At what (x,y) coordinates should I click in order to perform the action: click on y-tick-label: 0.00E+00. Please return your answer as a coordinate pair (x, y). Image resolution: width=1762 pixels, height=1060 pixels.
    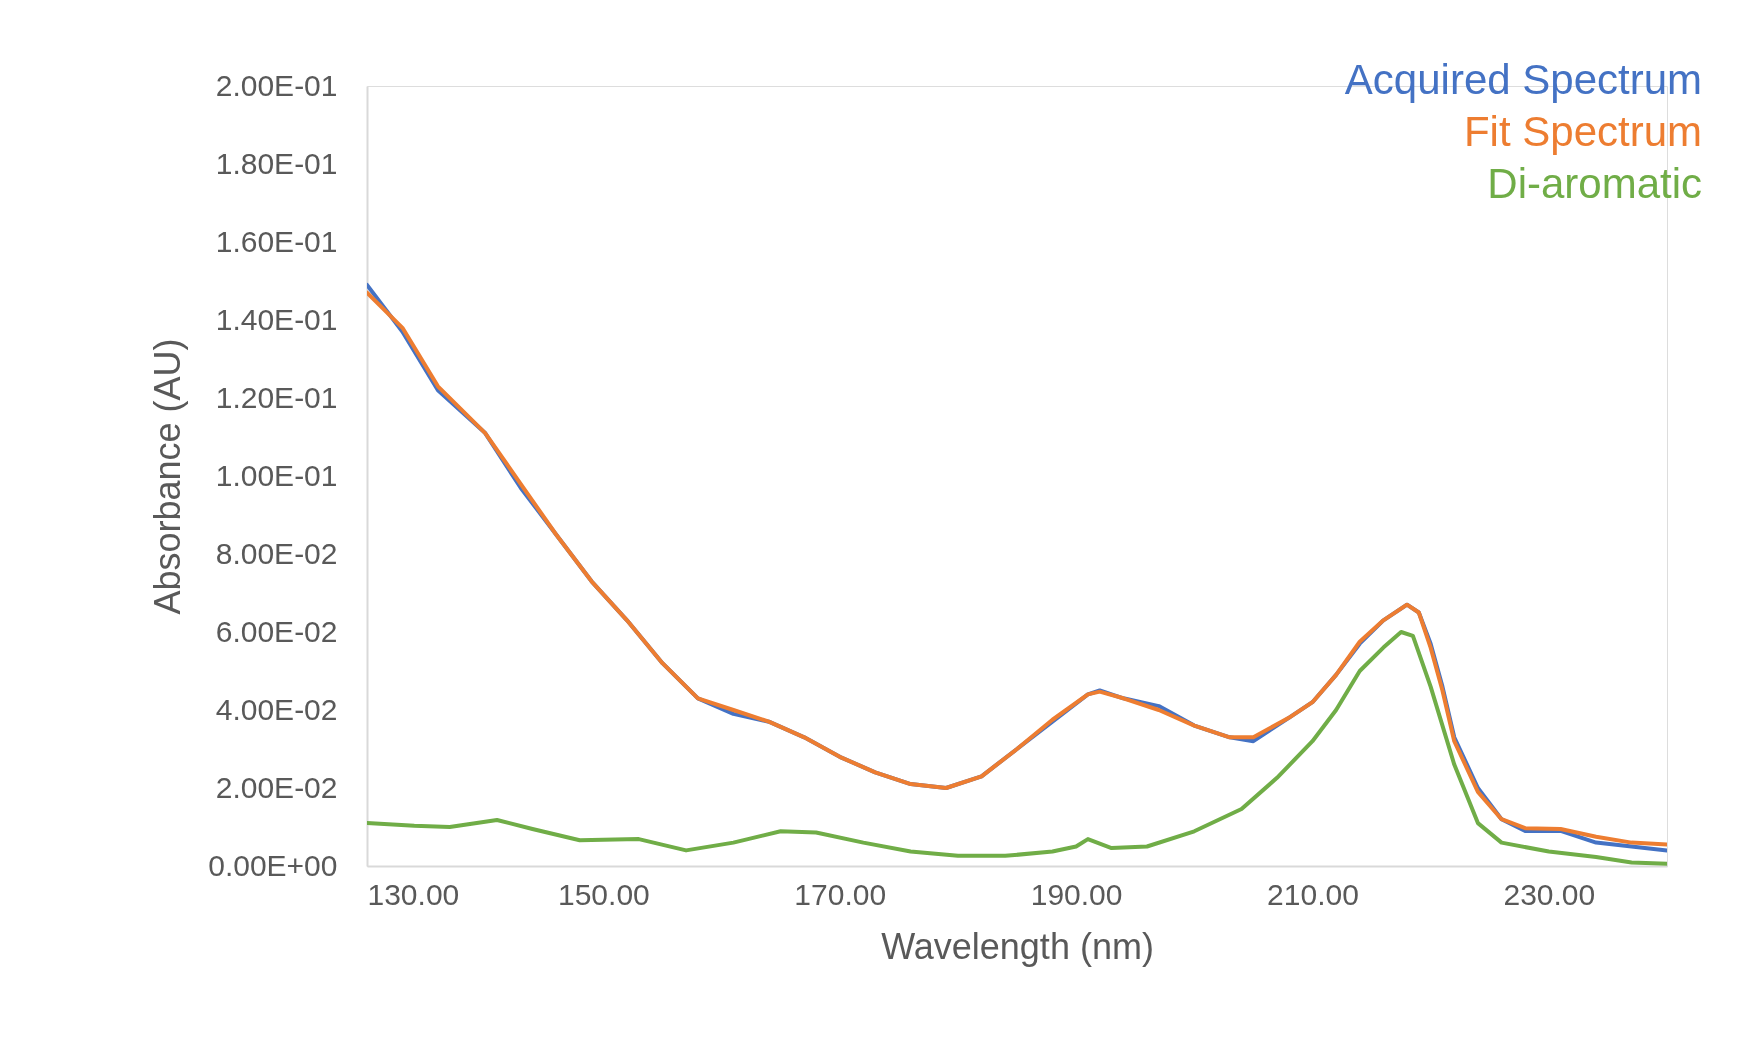
    Looking at the image, I should click on (273, 865).